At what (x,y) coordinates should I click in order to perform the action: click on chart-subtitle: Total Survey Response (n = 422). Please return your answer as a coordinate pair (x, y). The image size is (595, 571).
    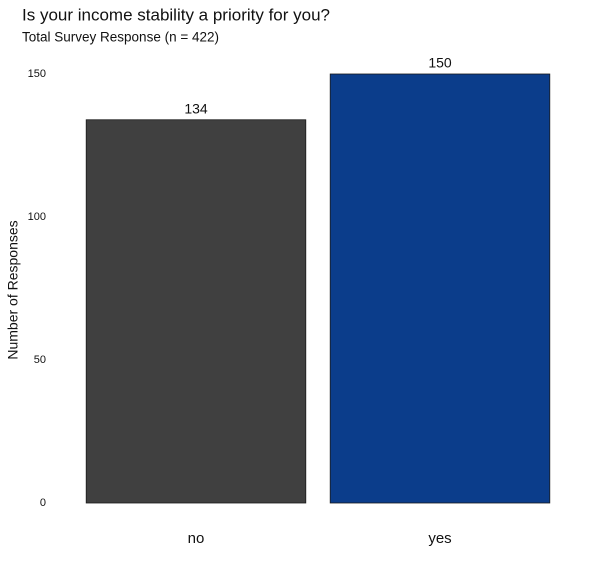
    Looking at the image, I should click on (120, 37).